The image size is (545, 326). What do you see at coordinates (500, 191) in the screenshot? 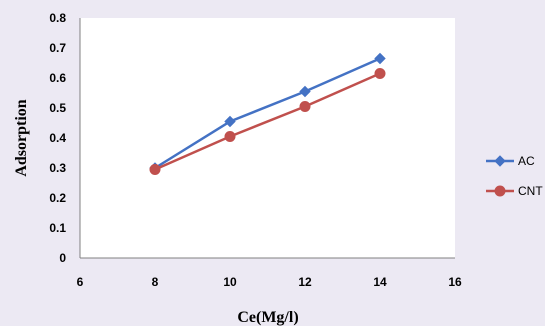
I see `legend-marker-cnt` at bounding box center [500, 191].